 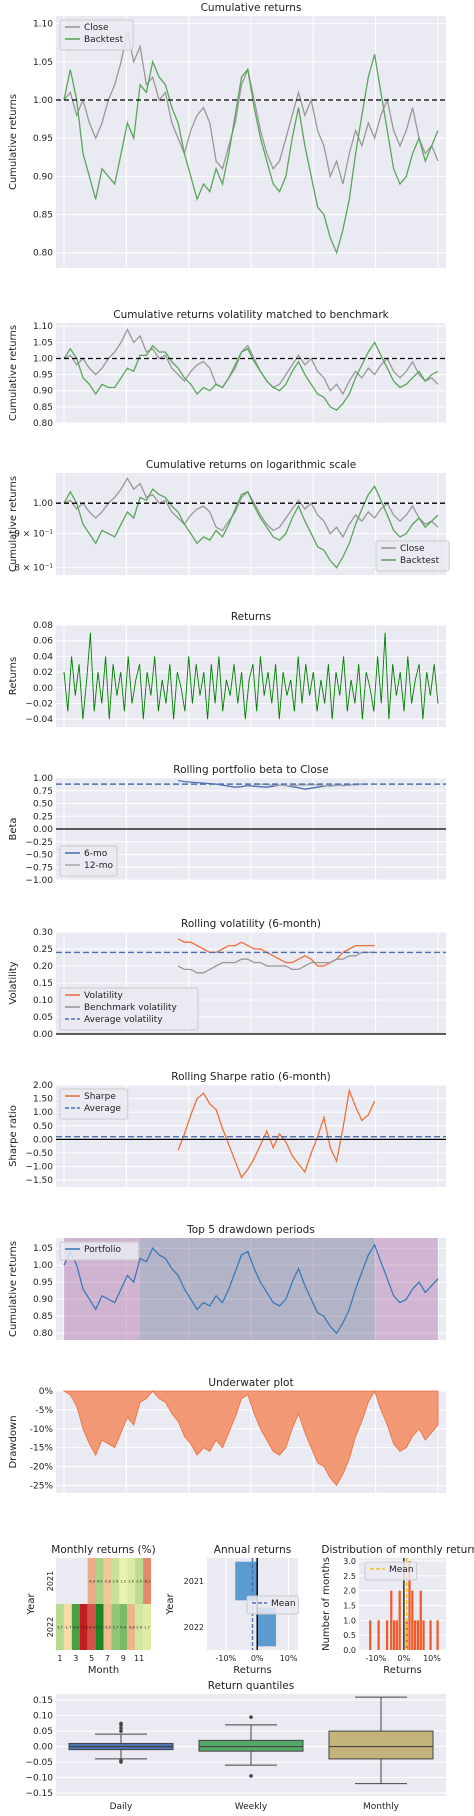 I want to click on chart-title: Rolling volatility (6-month), so click(x=251, y=924).